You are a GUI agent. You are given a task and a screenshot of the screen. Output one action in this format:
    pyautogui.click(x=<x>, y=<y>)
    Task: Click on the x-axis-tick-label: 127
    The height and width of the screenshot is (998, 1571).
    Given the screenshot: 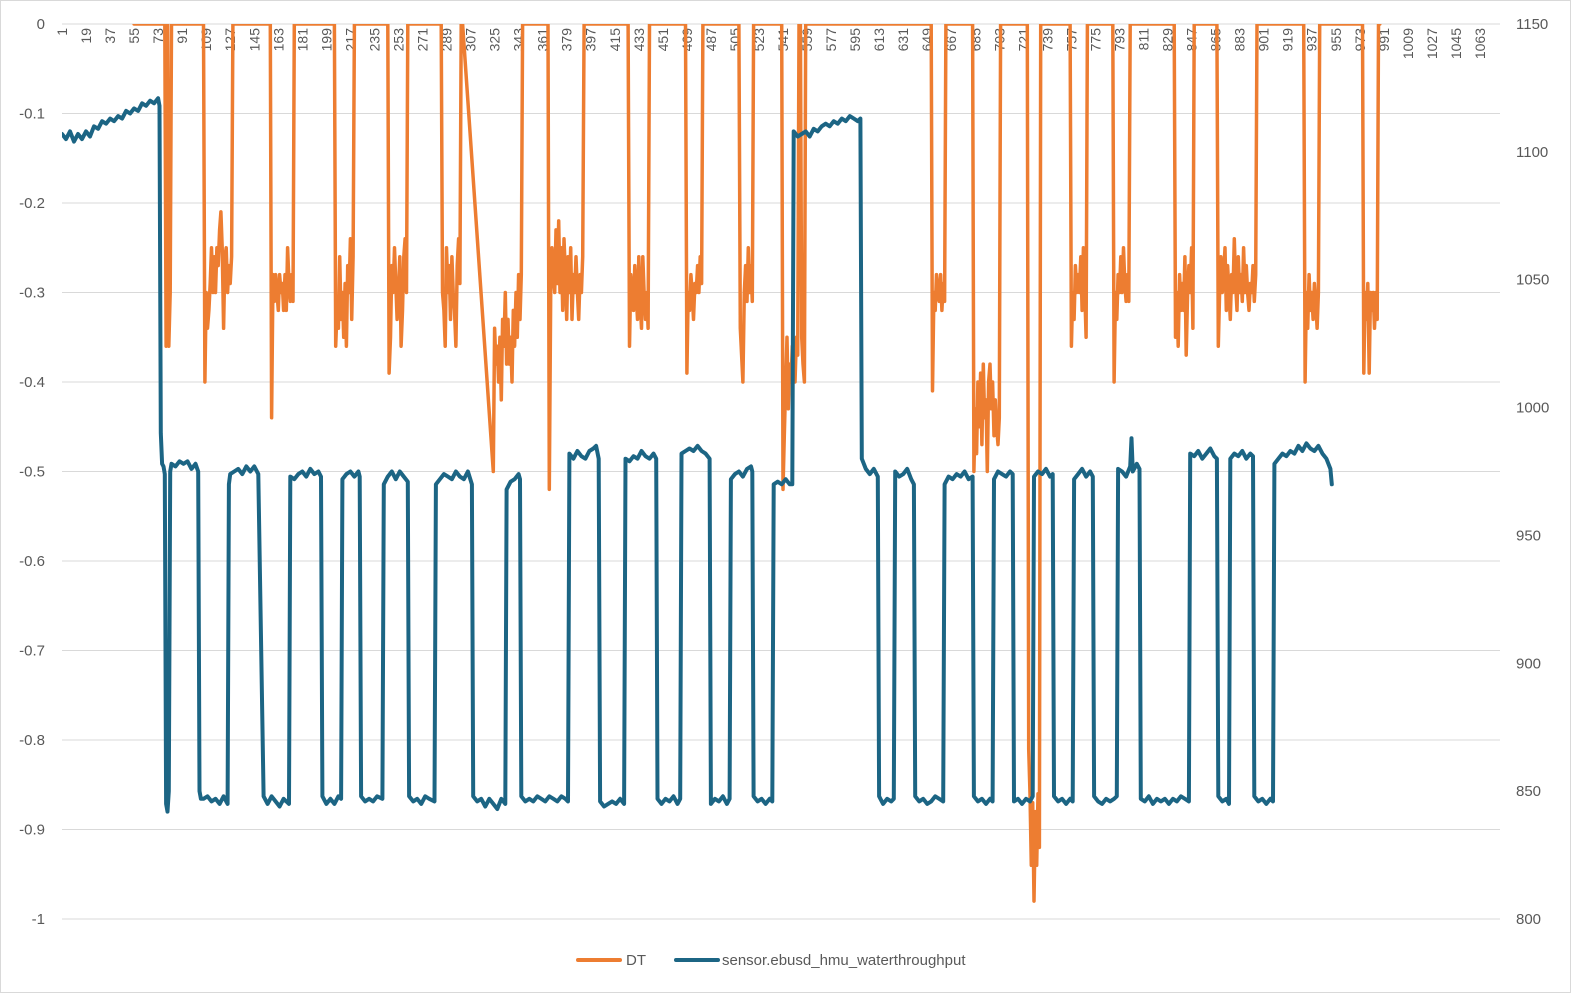 What is the action you would take?
    pyautogui.click(x=230, y=40)
    